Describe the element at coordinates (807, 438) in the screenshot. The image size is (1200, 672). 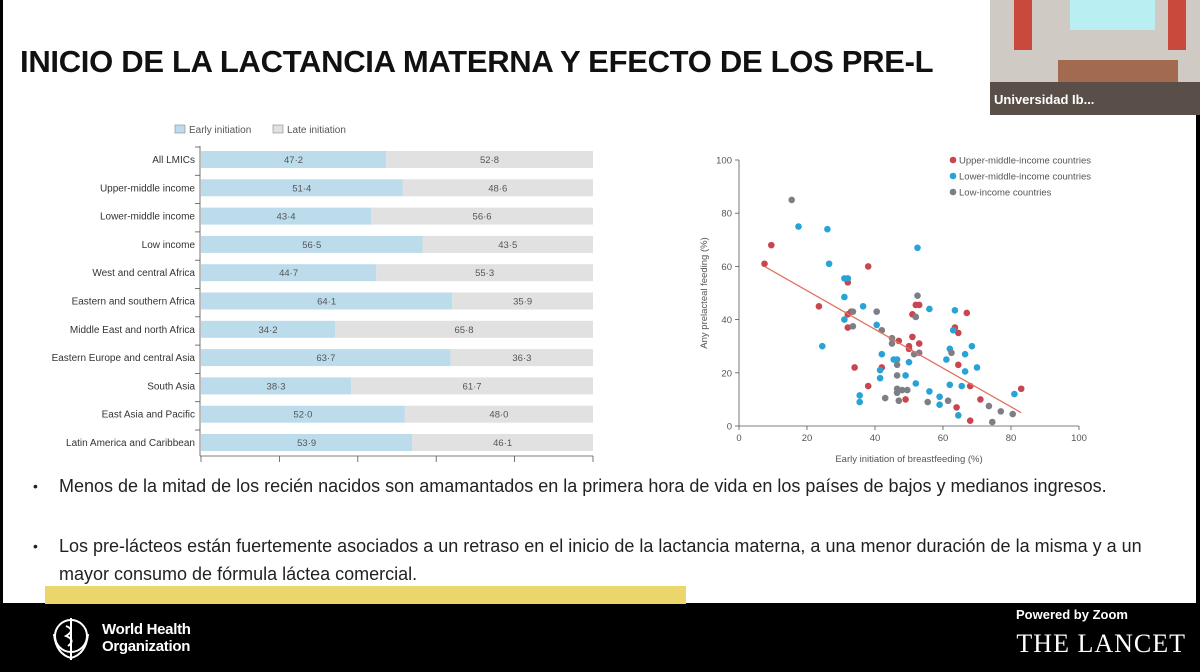
I see `x-tick-label: 20` at that location.